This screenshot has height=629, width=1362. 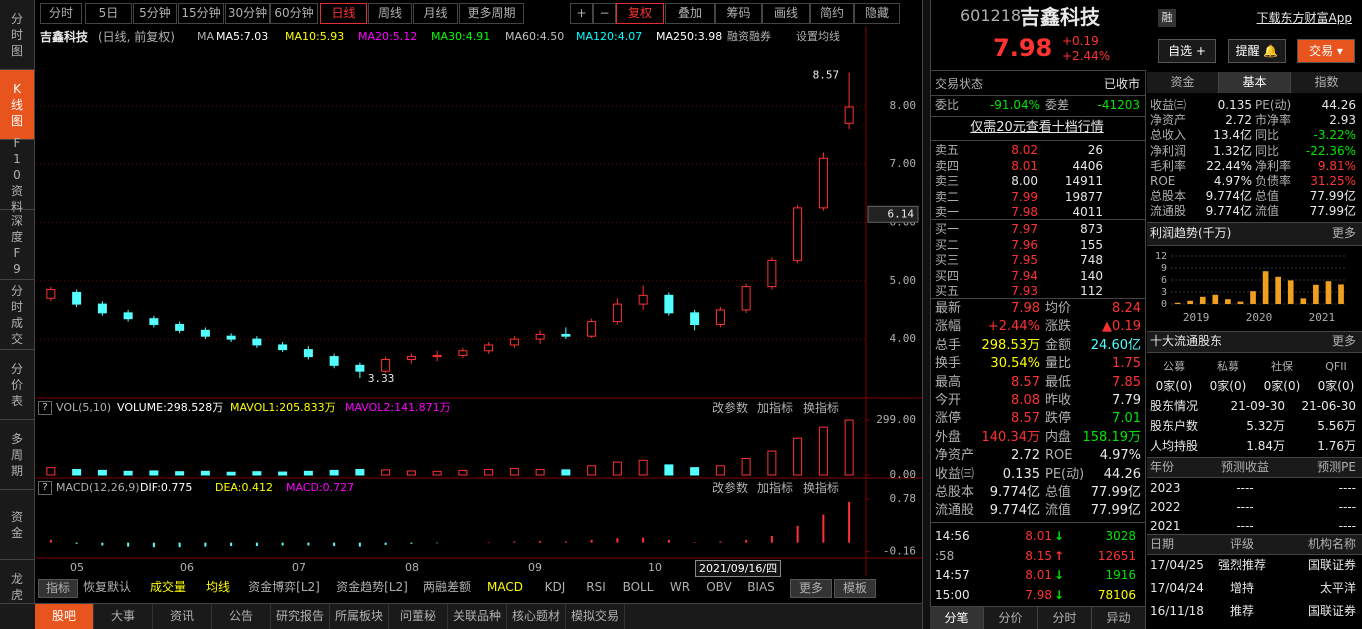 I want to click on bottom-nav-tab: 核心题材, so click(x=536, y=616).